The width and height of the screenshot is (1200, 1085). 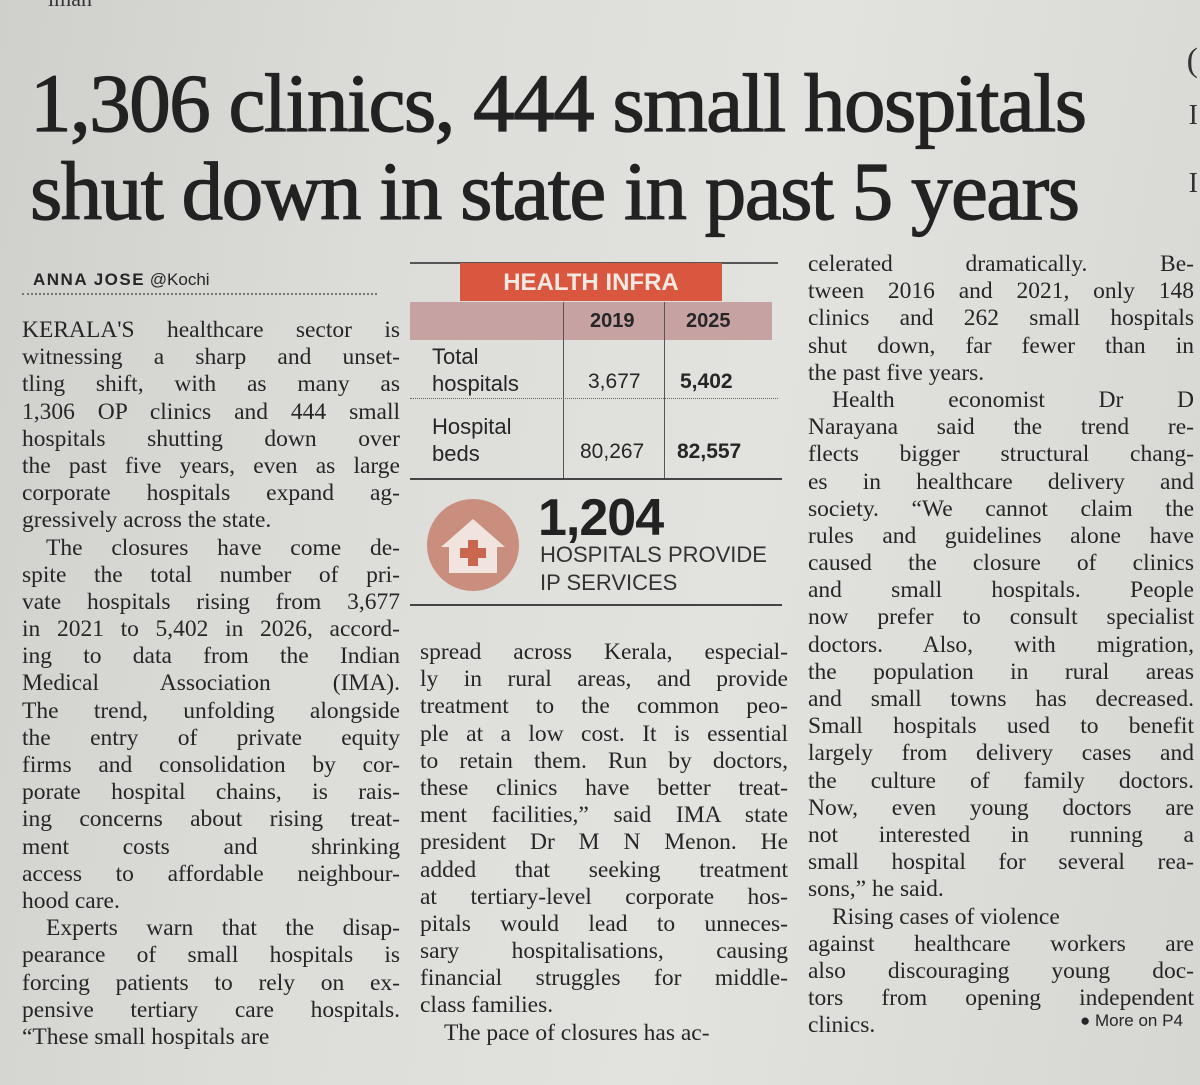 What do you see at coordinates (1001, 291) in the screenshot?
I see `article-text-line: tween 2016 and 2021, only 148` at bounding box center [1001, 291].